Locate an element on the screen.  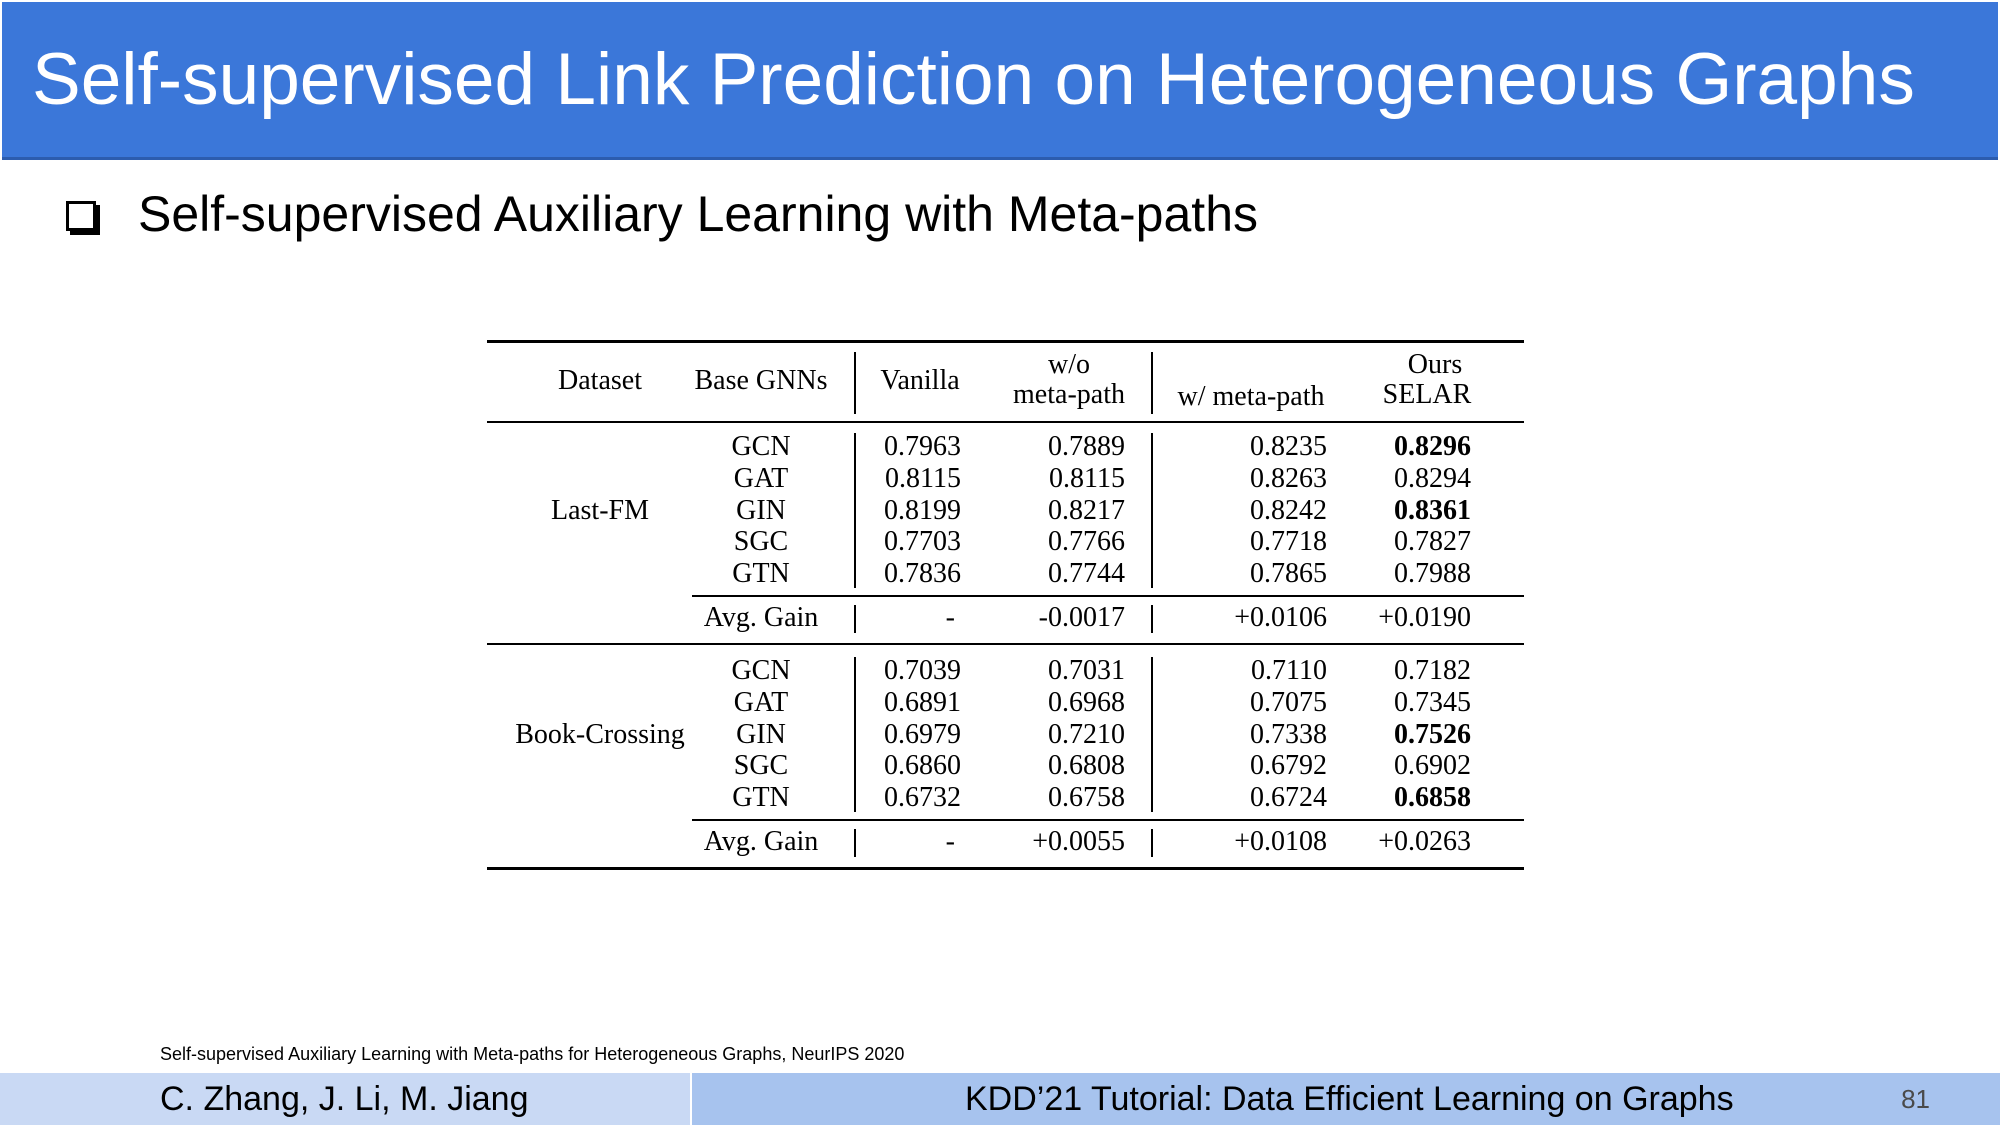
wo-meta-path-value: 0.6968 is located at coordinates (1086, 702).